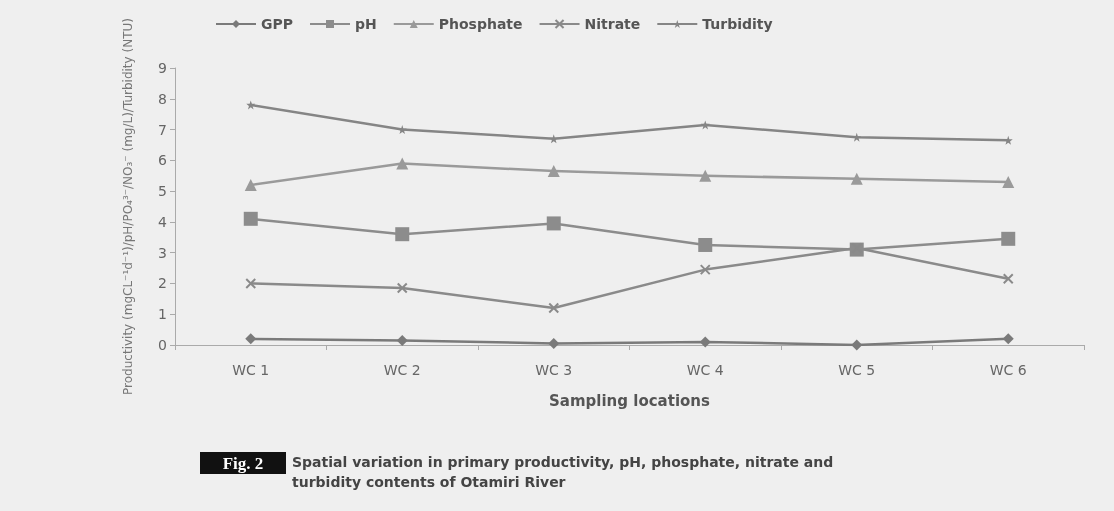  I want to click on x-tick-label: WC 2, so click(402, 370).